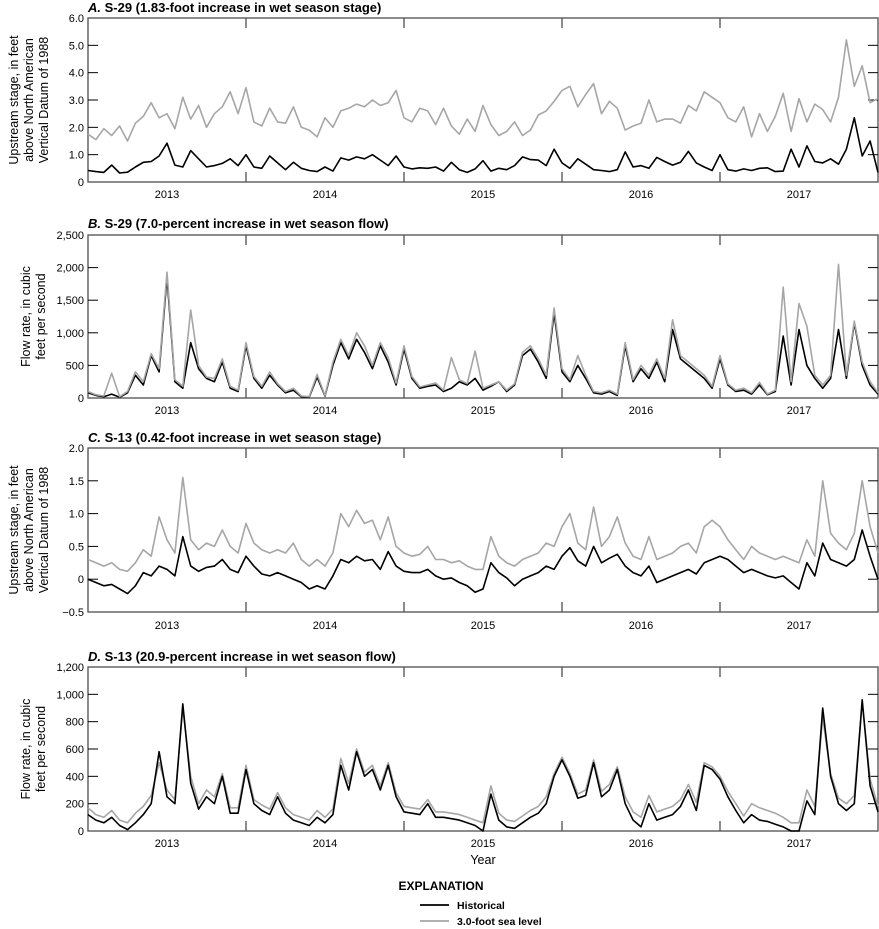 Image resolution: width=879 pixels, height=929 pixels. Describe the element at coordinates (76, 74) in the screenshot. I see `y-tick-label: 4.0` at that location.